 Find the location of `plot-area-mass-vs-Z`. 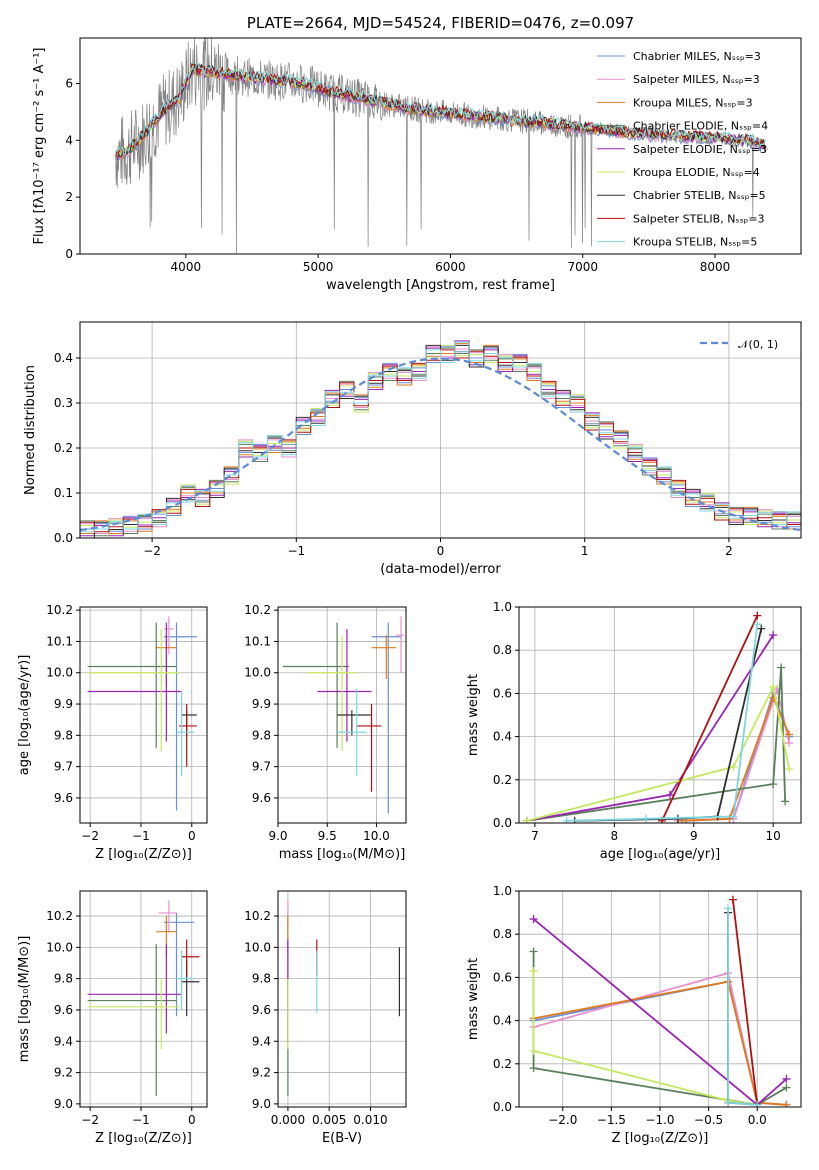

plot-area-mass-vs-Z is located at coordinates (143, 999).